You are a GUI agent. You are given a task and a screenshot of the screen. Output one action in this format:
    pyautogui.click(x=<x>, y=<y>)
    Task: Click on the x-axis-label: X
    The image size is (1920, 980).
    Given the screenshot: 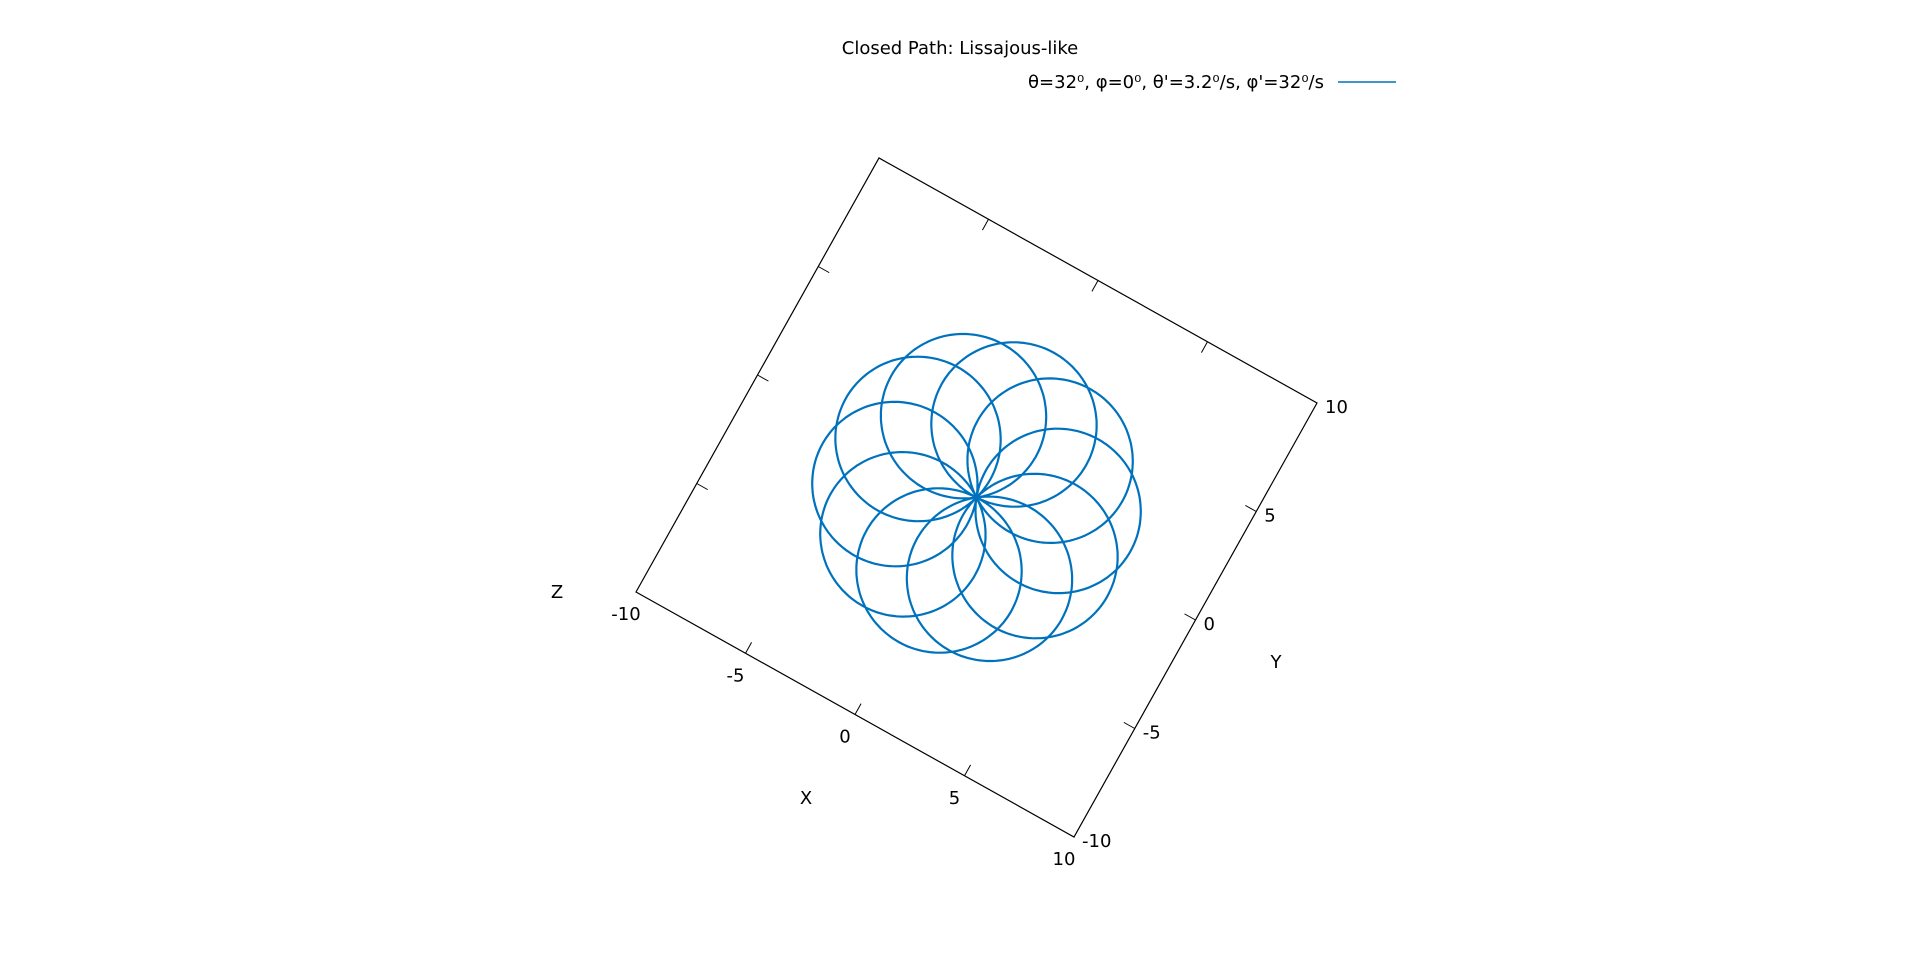 What is the action you would take?
    pyautogui.click(x=806, y=798)
    